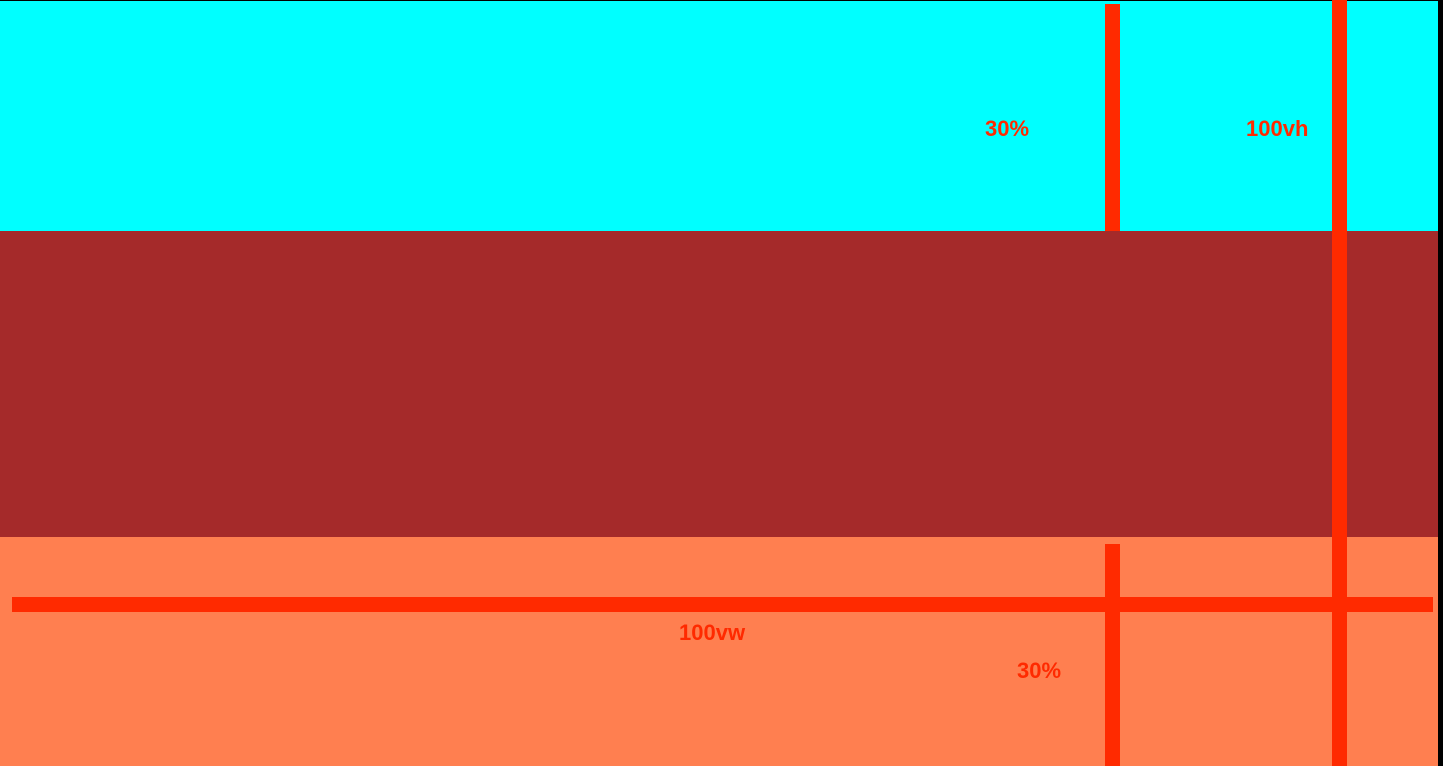 This screenshot has height=766, width=1443. What do you see at coordinates (1277, 128) in the screenshot?
I see `viewport-height-label: 100vh` at bounding box center [1277, 128].